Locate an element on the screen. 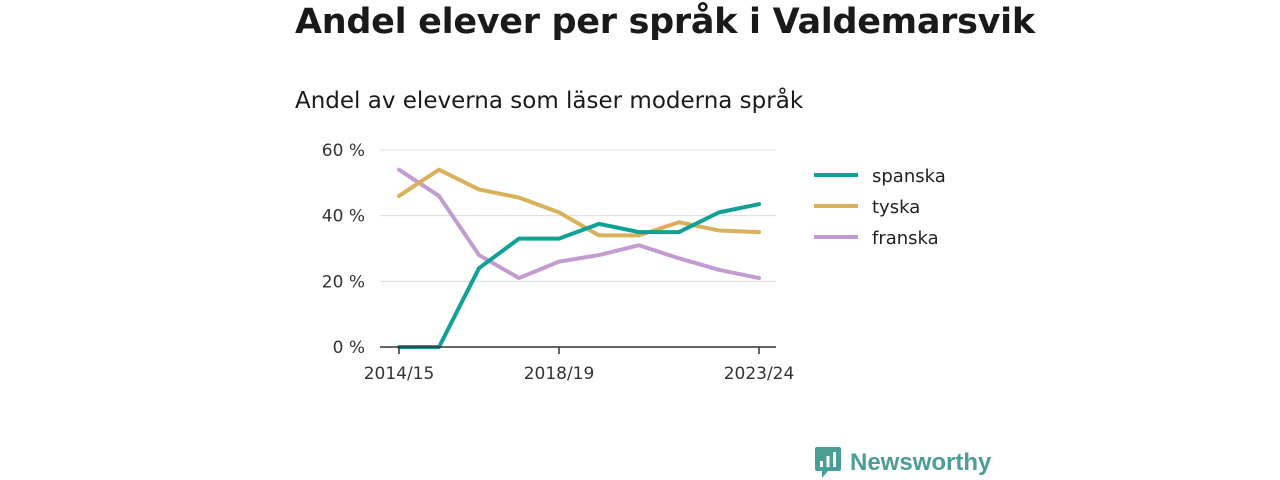 The height and width of the screenshot is (480, 1280). x-tick-label: 2023/24 is located at coordinates (759, 374).